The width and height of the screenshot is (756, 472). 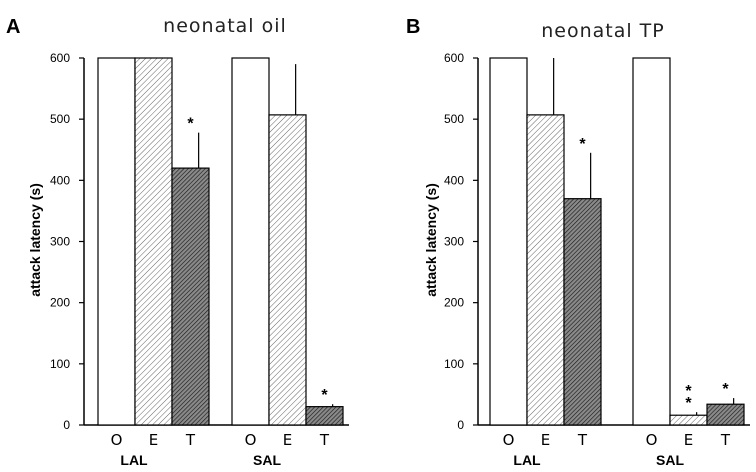 What do you see at coordinates (413, 27) in the screenshot?
I see `panel-label: B` at bounding box center [413, 27].